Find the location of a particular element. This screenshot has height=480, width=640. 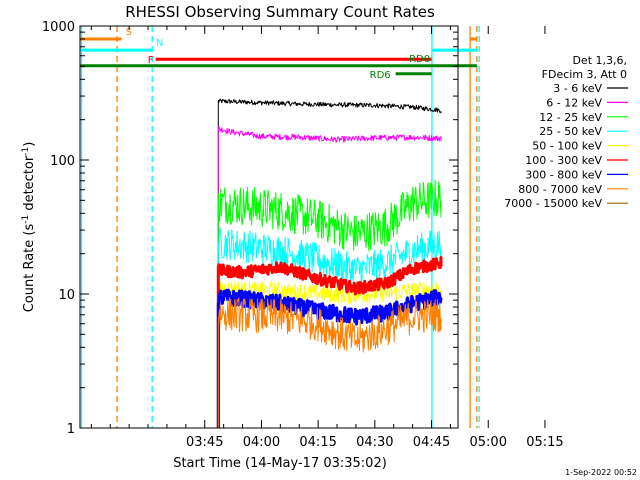

y-tick-label: 1 is located at coordinates (71, 429).